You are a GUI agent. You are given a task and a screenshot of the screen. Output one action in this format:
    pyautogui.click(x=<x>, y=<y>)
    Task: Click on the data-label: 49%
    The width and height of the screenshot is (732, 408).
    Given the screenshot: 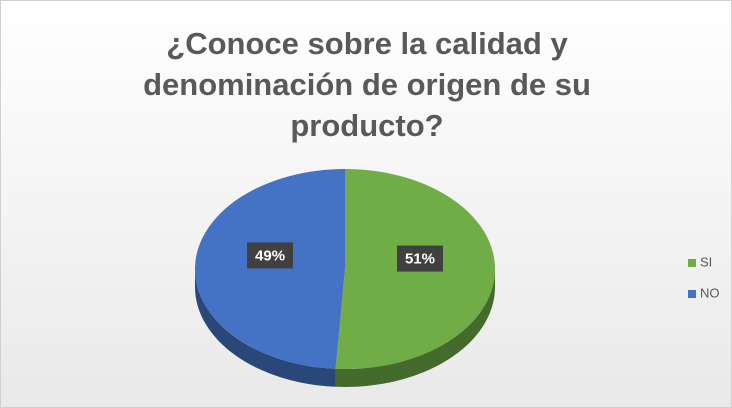 What is the action you would take?
    pyautogui.click(x=270, y=255)
    